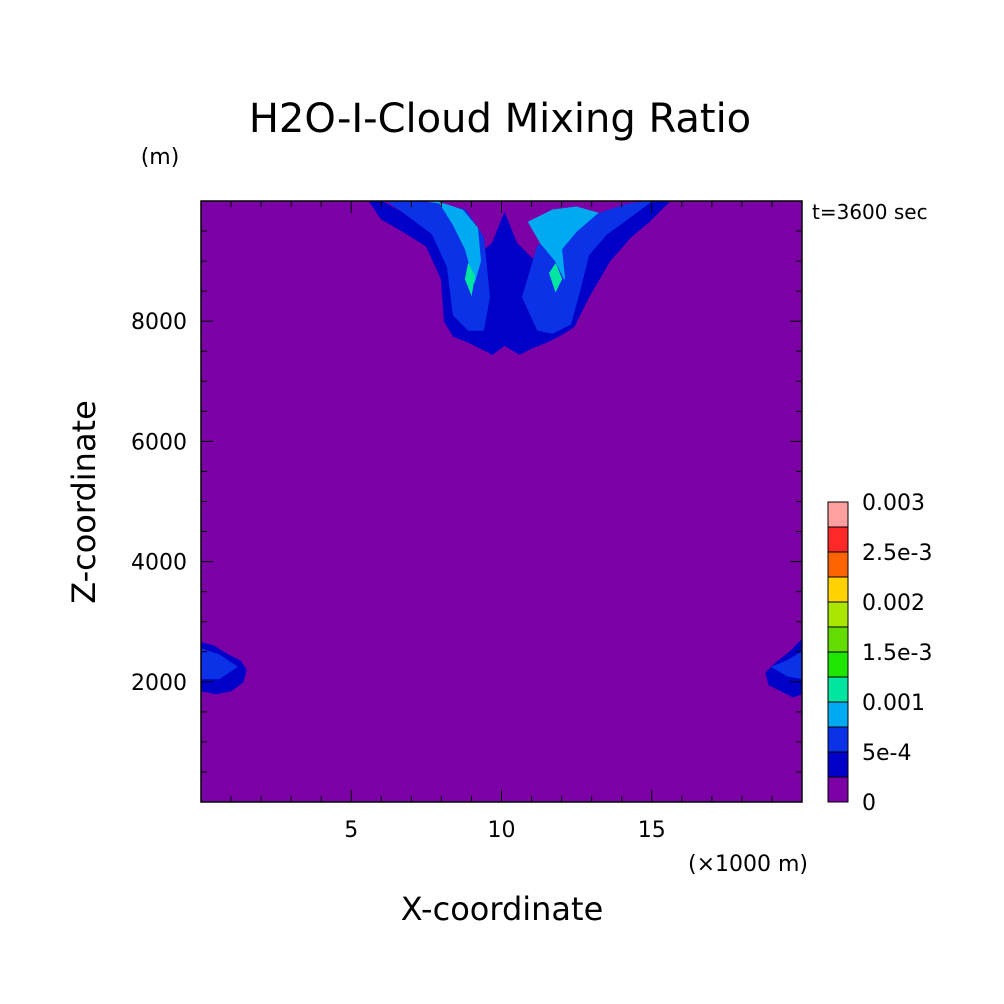 The height and width of the screenshot is (1004, 1004). What do you see at coordinates (652, 830) in the screenshot?
I see `x-tick-label: 15` at bounding box center [652, 830].